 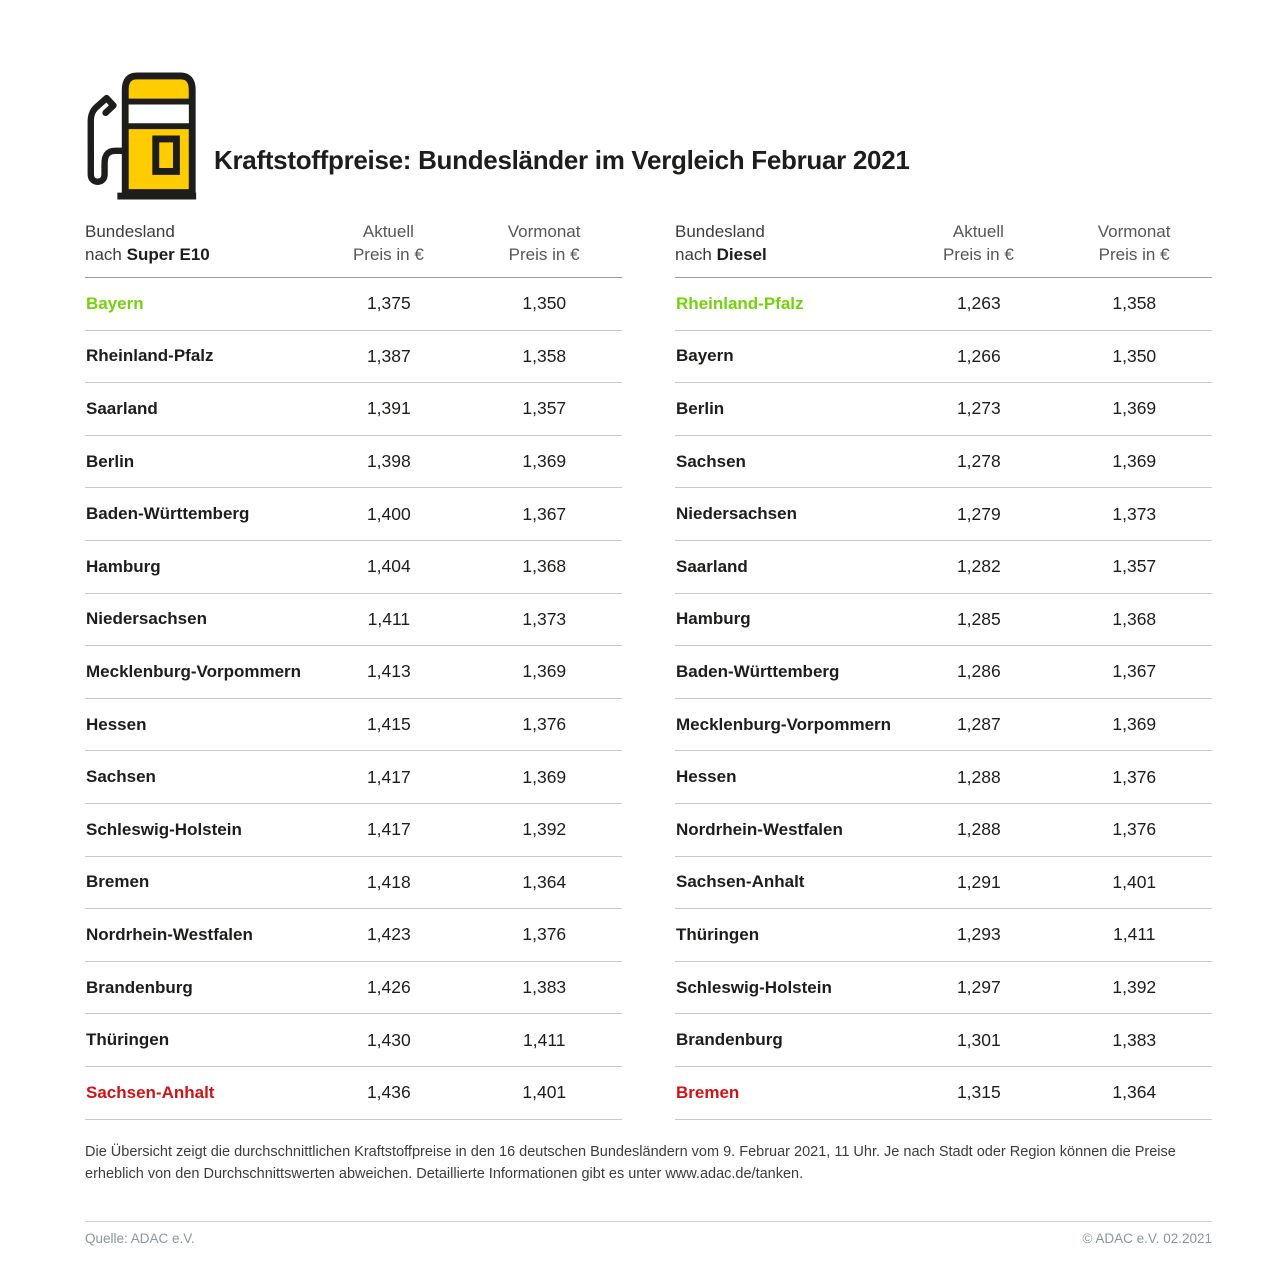 What do you see at coordinates (711, 461) in the screenshot?
I see `state-name: Sachsen` at bounding box center [711, 461].